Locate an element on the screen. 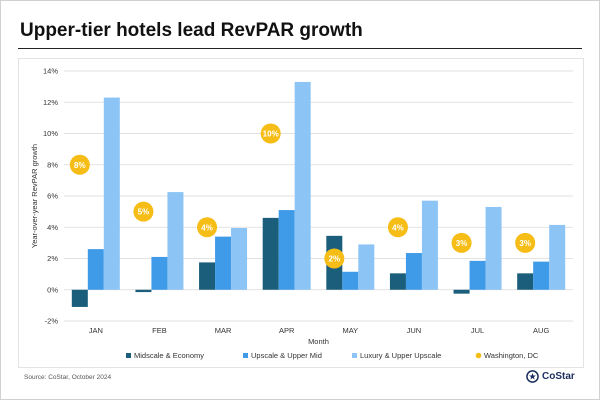 This screenshot has width=600, height=400. y-tick-label: 2% is located at coordinates (52, 258).